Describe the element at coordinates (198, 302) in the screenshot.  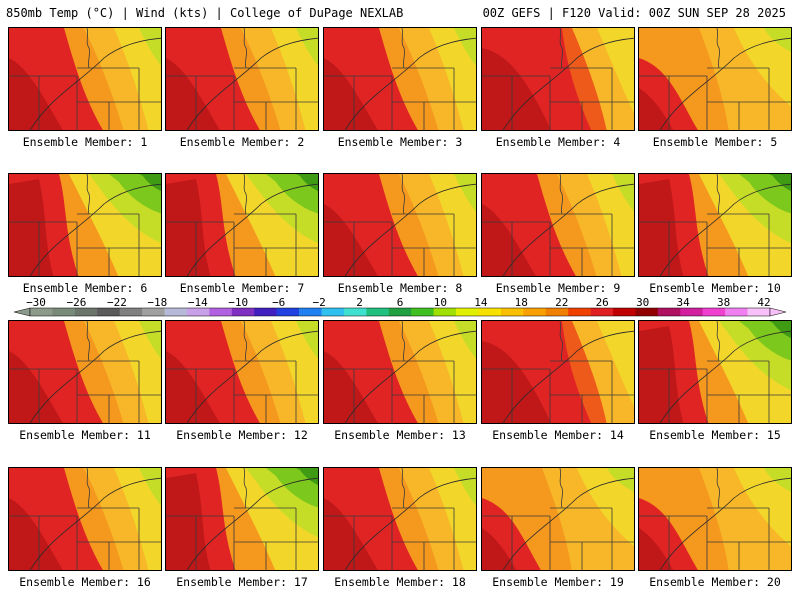
I see `colorbar-tick-label: −14` at that location.